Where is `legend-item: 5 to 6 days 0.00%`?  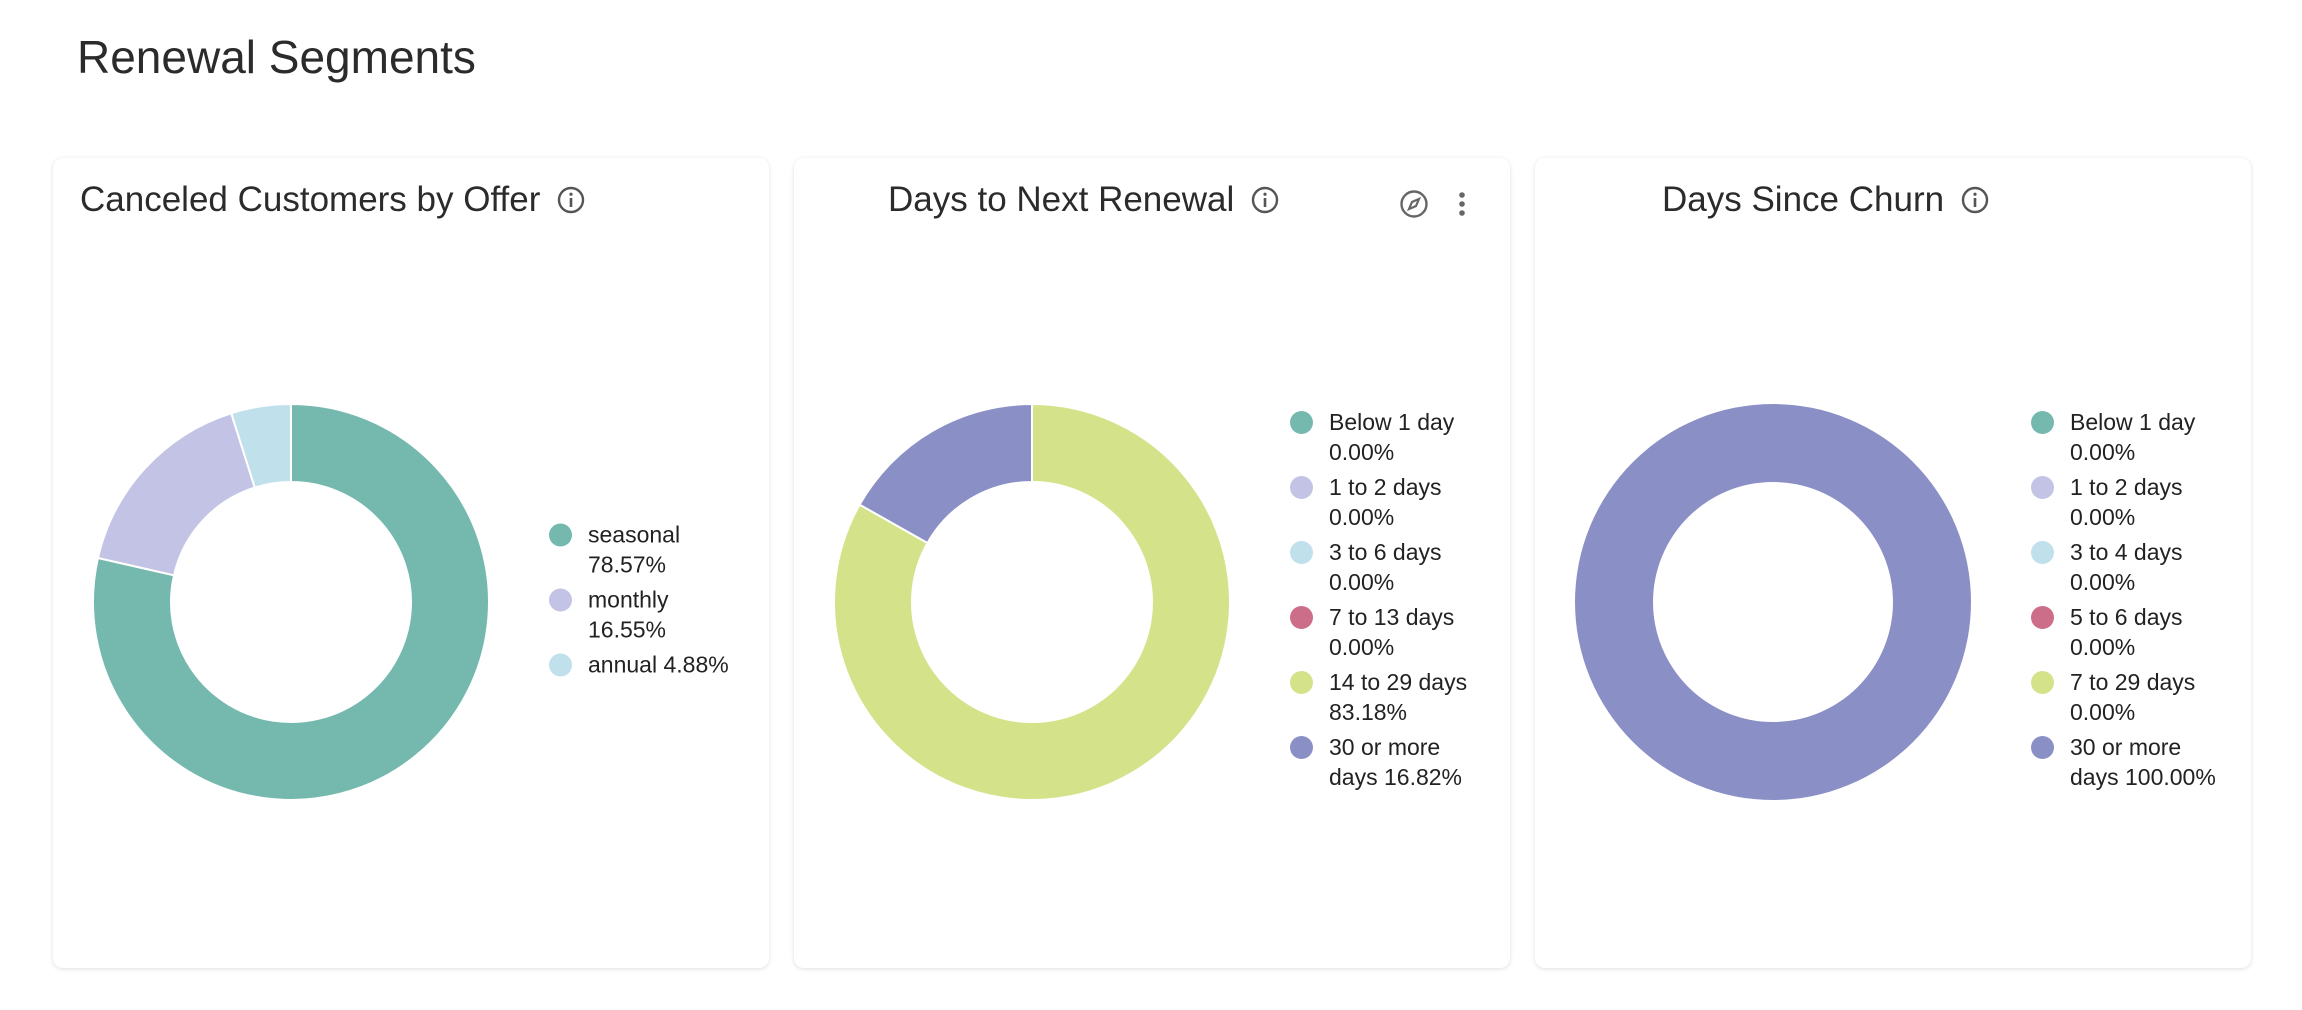
legend-item: 5 to 6 days 0.00% is located at coordinates (2126, 632).